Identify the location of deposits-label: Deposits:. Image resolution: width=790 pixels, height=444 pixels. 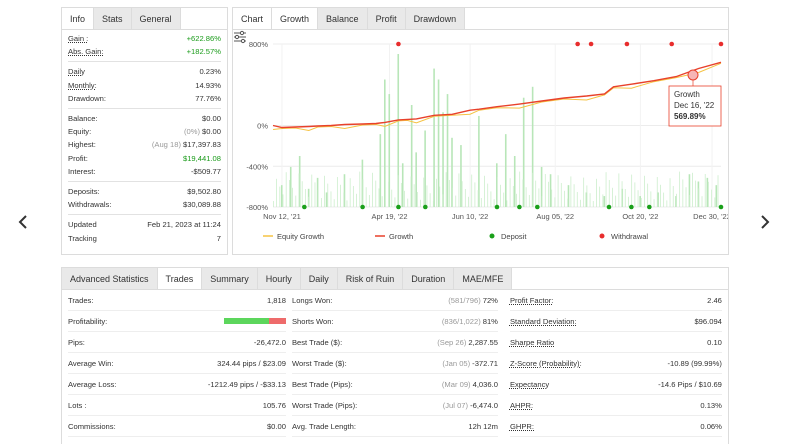
(84, 191).